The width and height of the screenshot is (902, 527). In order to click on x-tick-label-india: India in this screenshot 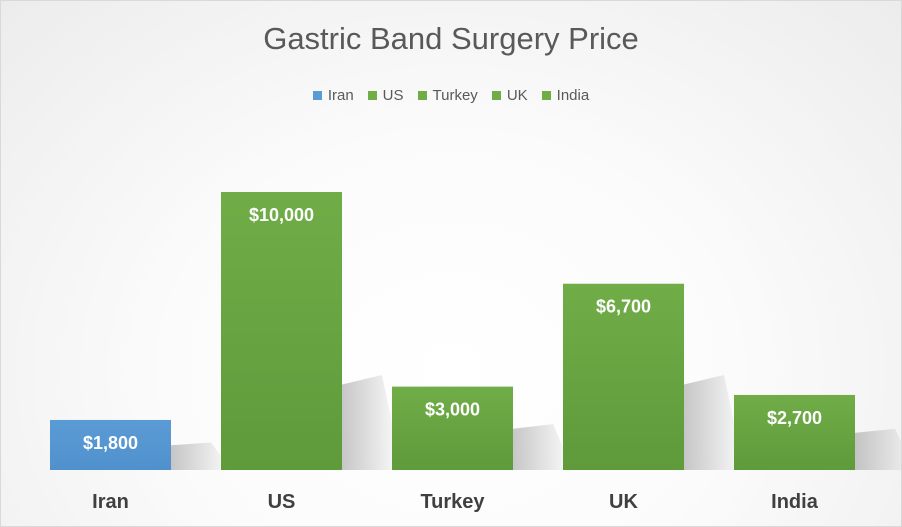, I will do `click(795, 502)`.